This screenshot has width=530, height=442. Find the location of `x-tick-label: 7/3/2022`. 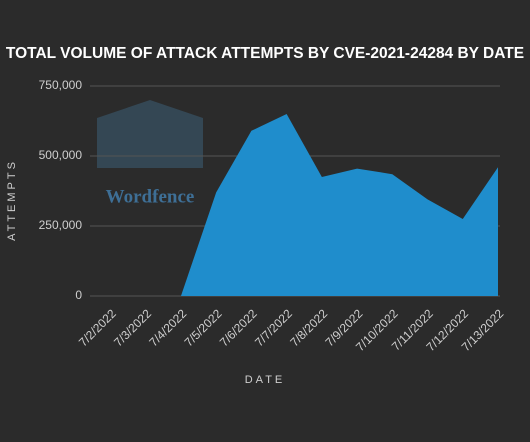

x-tick-label: 7/3/2022 is located at coordinates (132, 327).